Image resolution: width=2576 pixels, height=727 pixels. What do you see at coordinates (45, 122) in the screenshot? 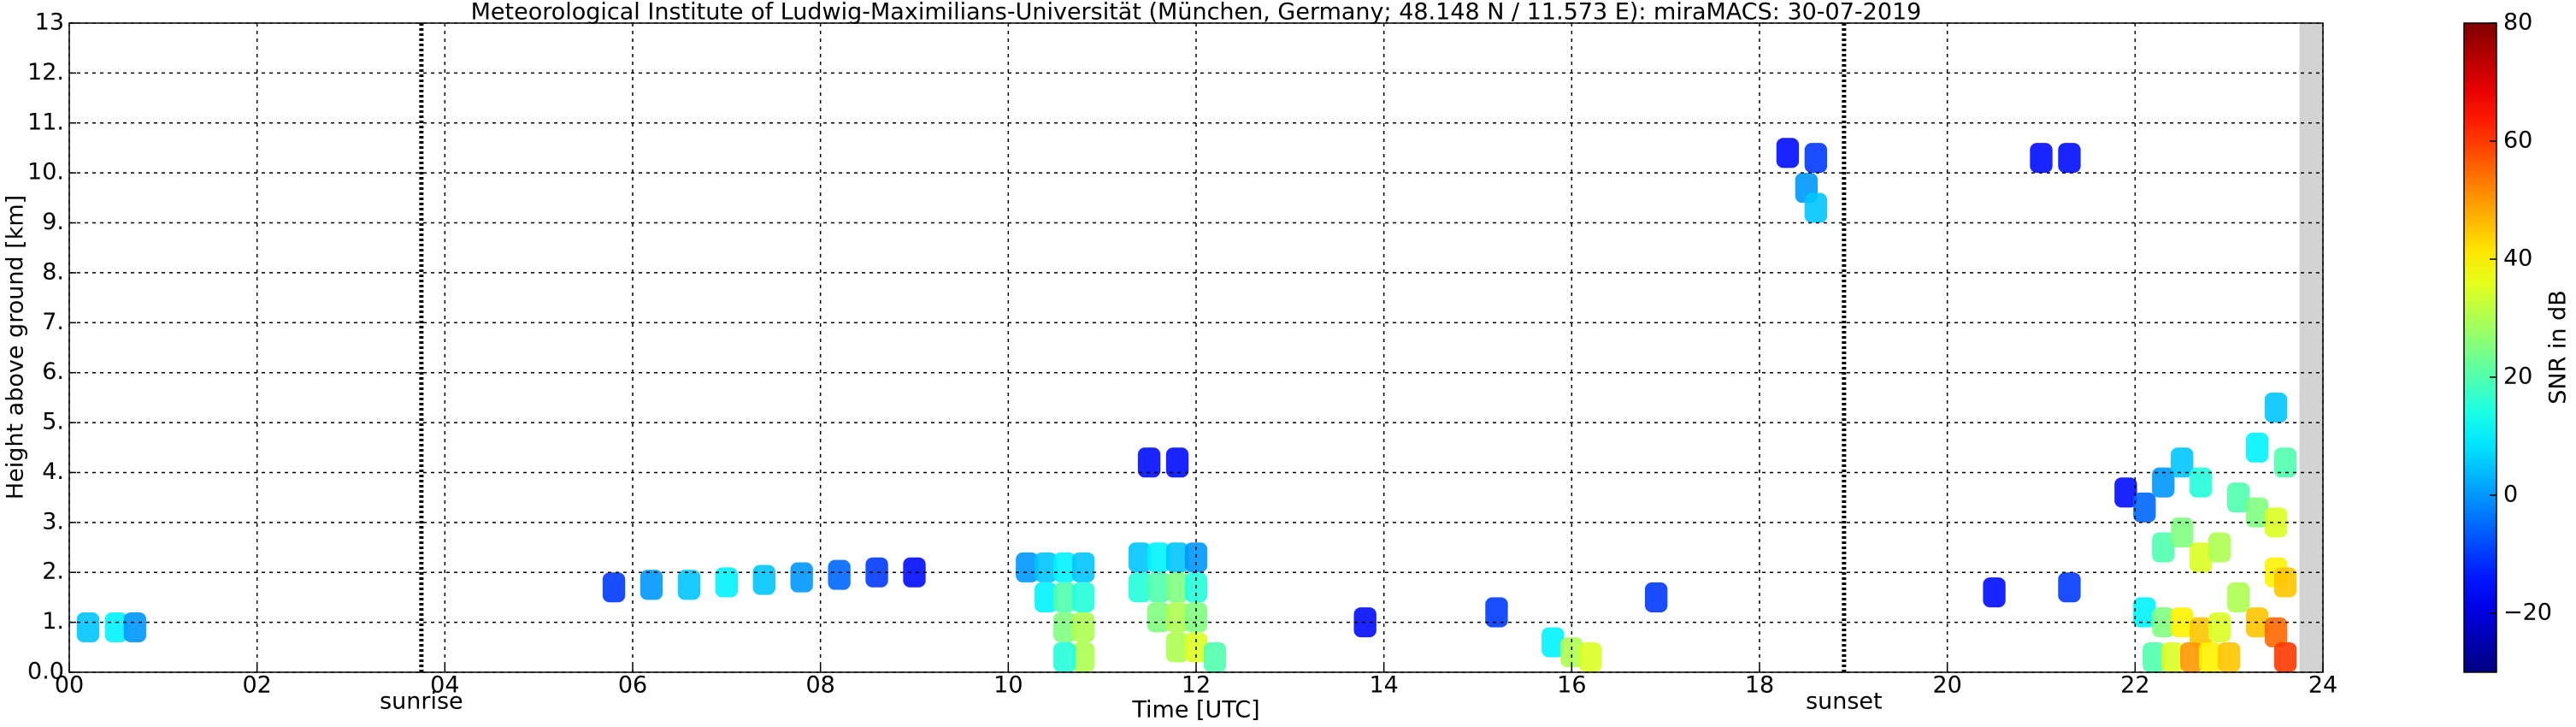
I see `y-tick-label: 11.` at bounding box center [45, 122].